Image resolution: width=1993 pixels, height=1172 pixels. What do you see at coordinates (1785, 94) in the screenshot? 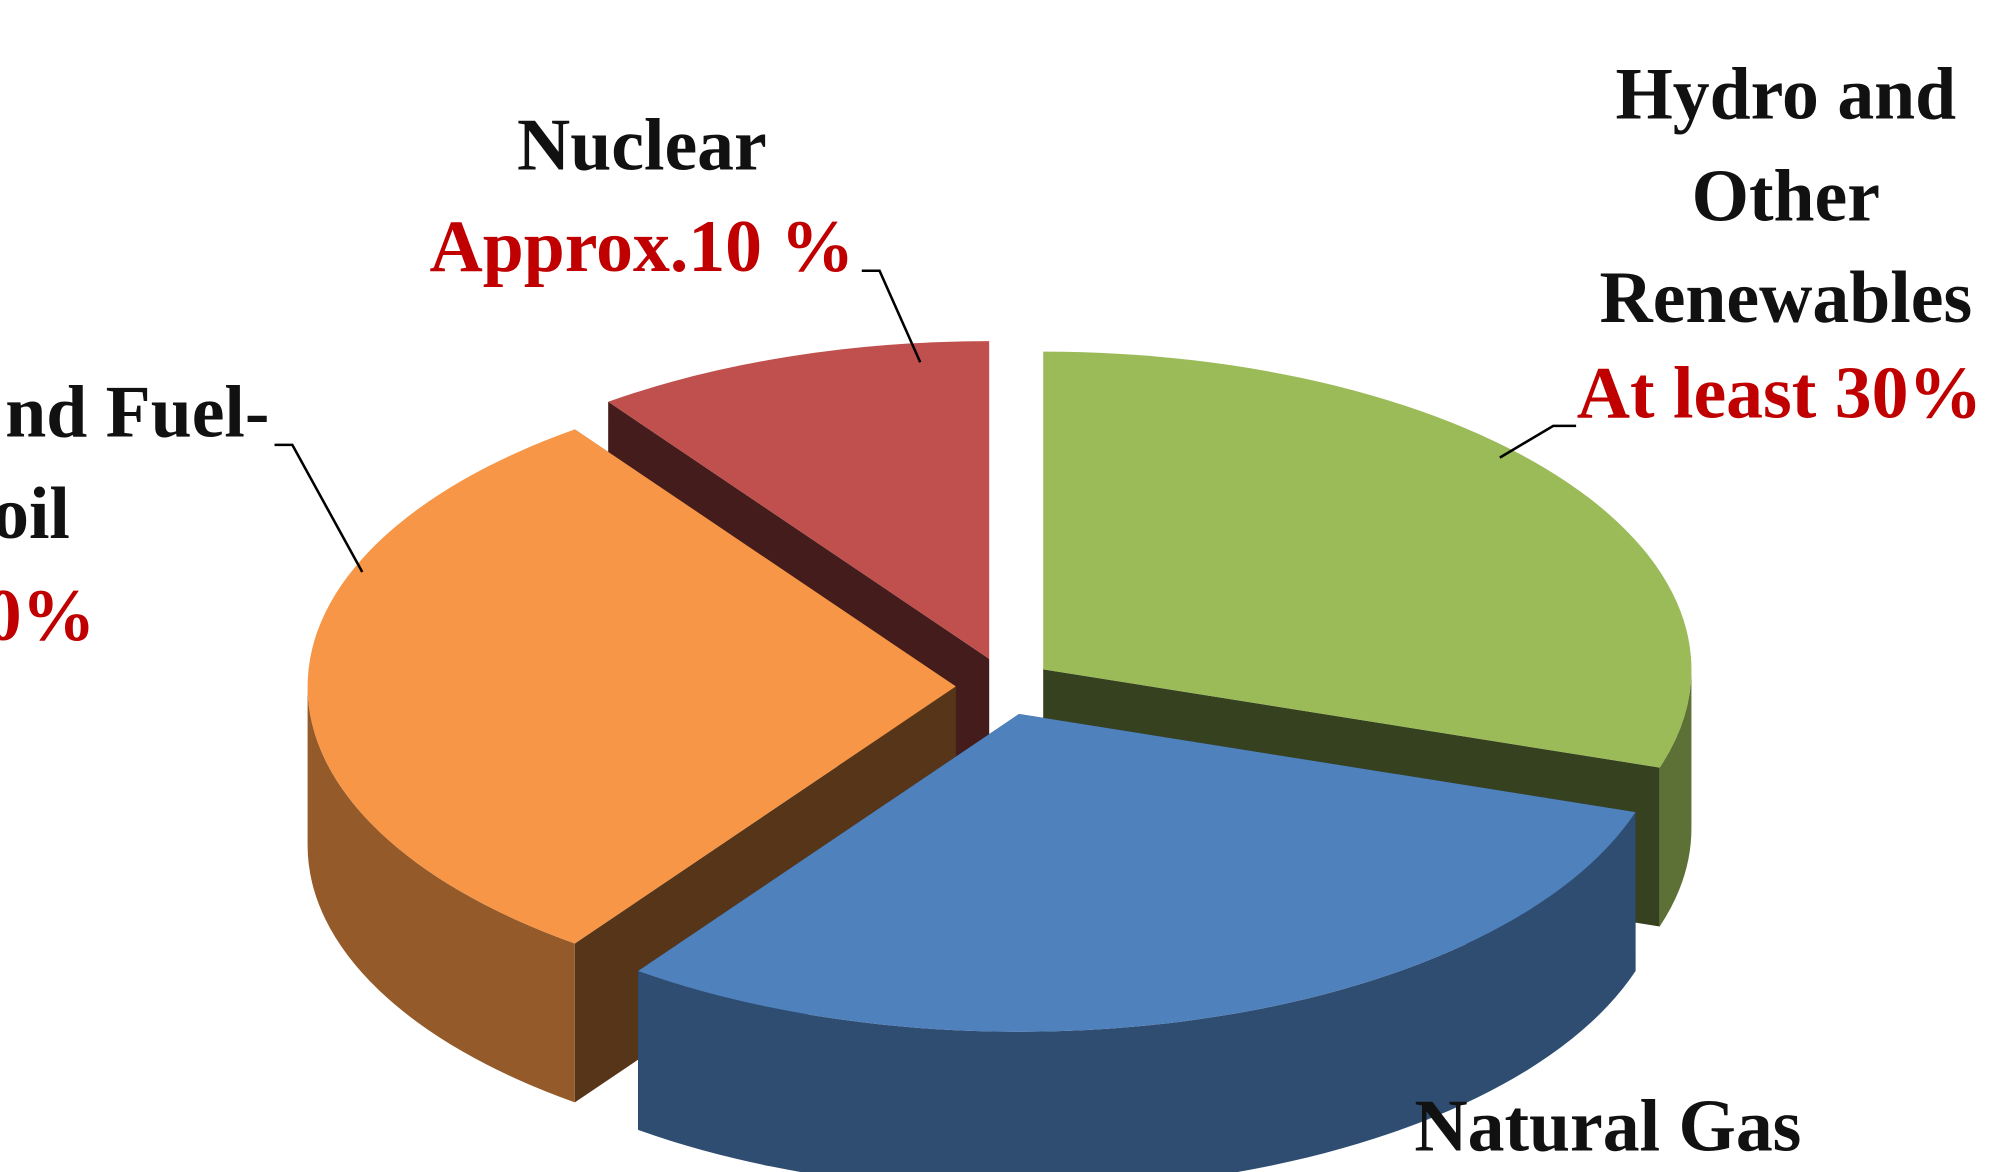
I see `category-label: Hydro and` at bounding box center [1785, 94].